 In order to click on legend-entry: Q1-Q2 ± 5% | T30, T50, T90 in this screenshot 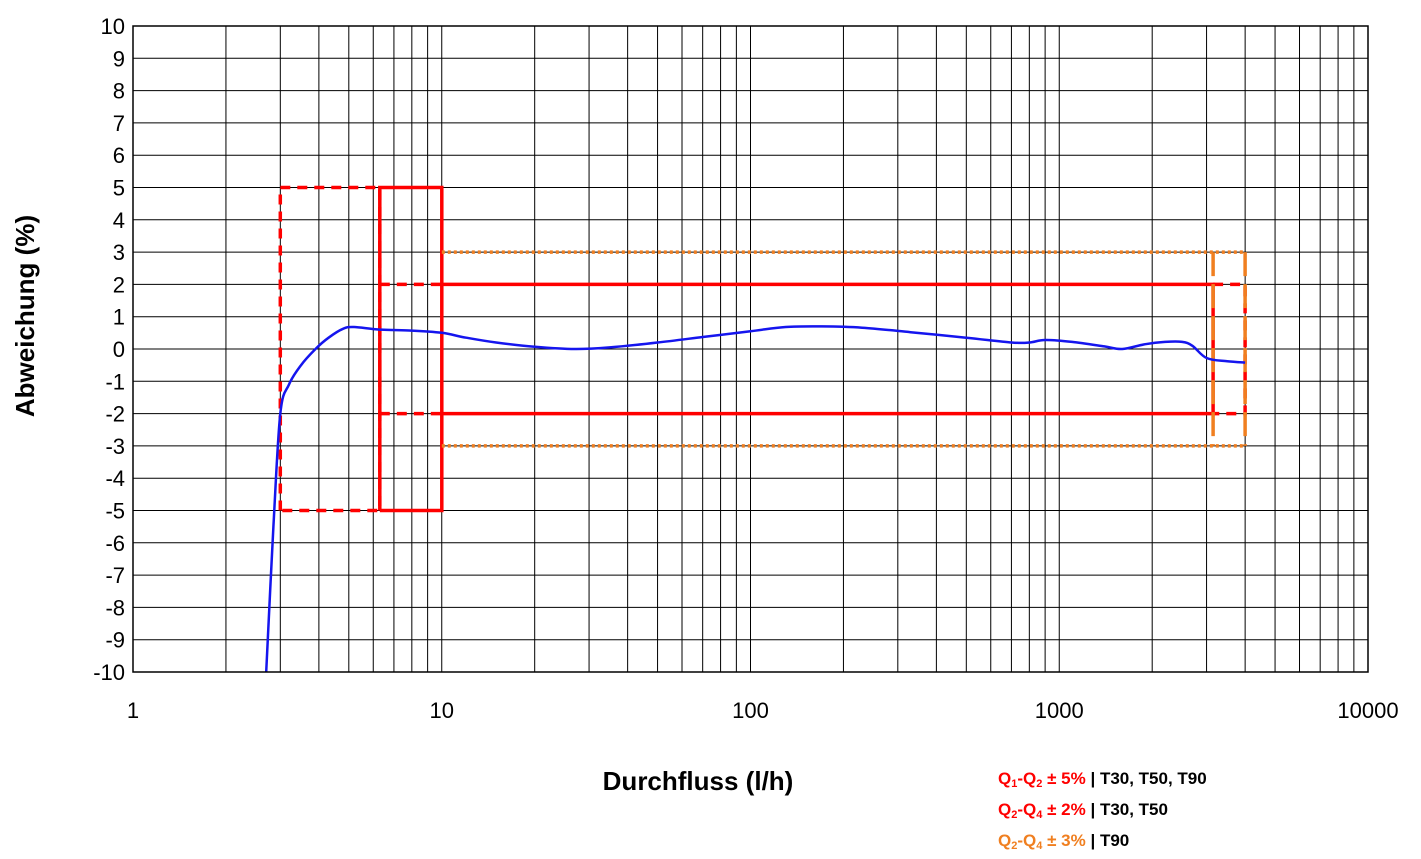, I will do `click(1102, 781)`.